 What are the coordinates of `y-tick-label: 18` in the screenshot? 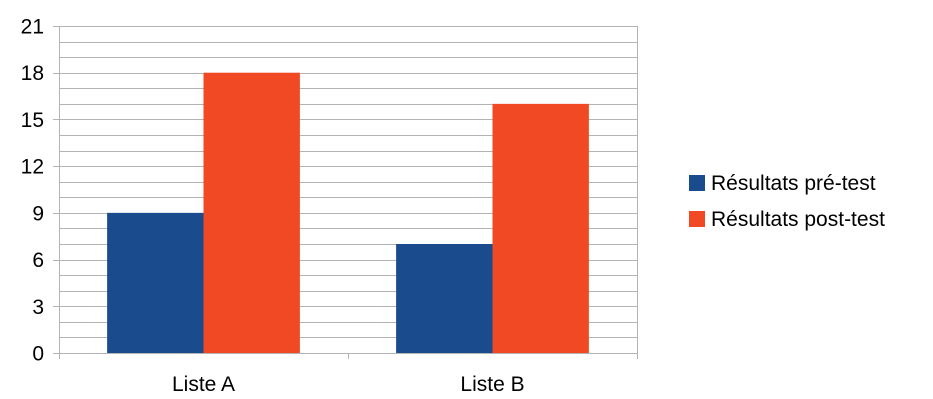 It's located at (32, 73).